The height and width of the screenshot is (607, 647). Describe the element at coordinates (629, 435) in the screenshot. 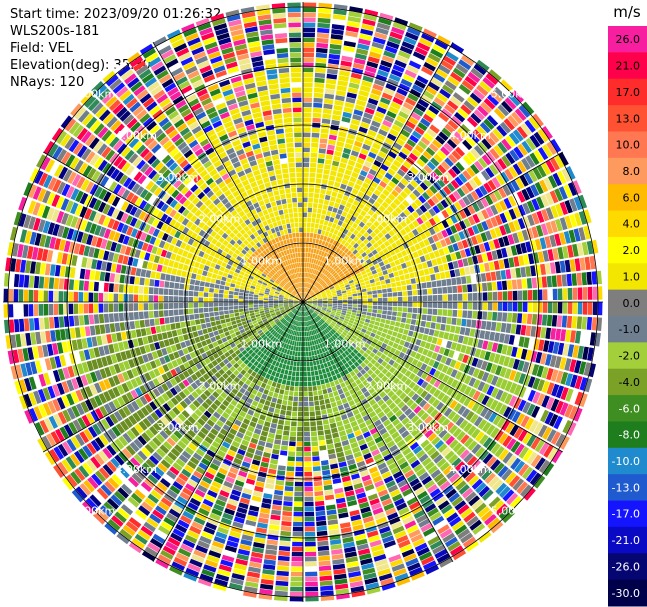

I see `colorbar-tick-label: -8.0` at that location.